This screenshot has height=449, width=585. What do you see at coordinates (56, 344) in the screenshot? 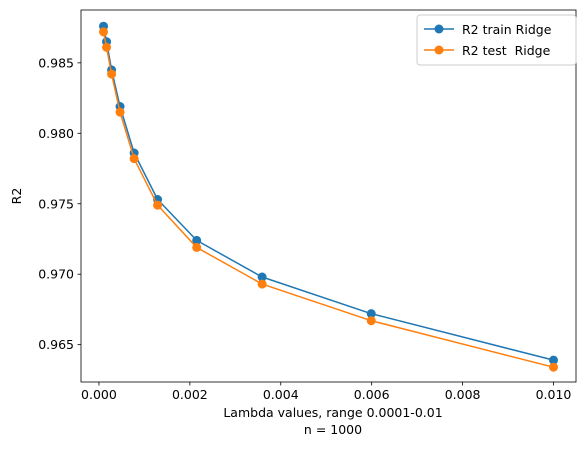
I see `y-tick-label: 0.965` at bounding box center [56, 344].